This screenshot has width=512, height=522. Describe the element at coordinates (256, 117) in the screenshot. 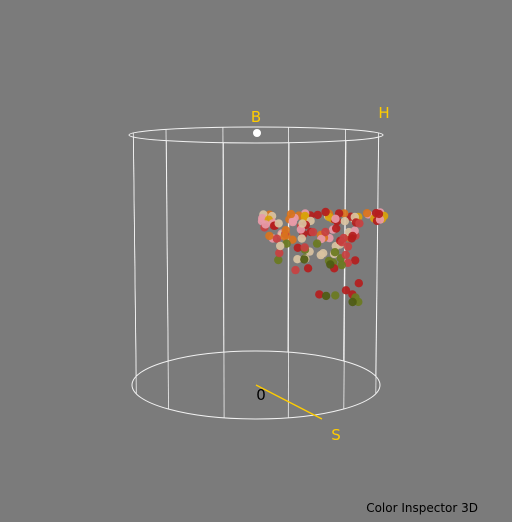

I see `brightness-axis-label: B` at that location.